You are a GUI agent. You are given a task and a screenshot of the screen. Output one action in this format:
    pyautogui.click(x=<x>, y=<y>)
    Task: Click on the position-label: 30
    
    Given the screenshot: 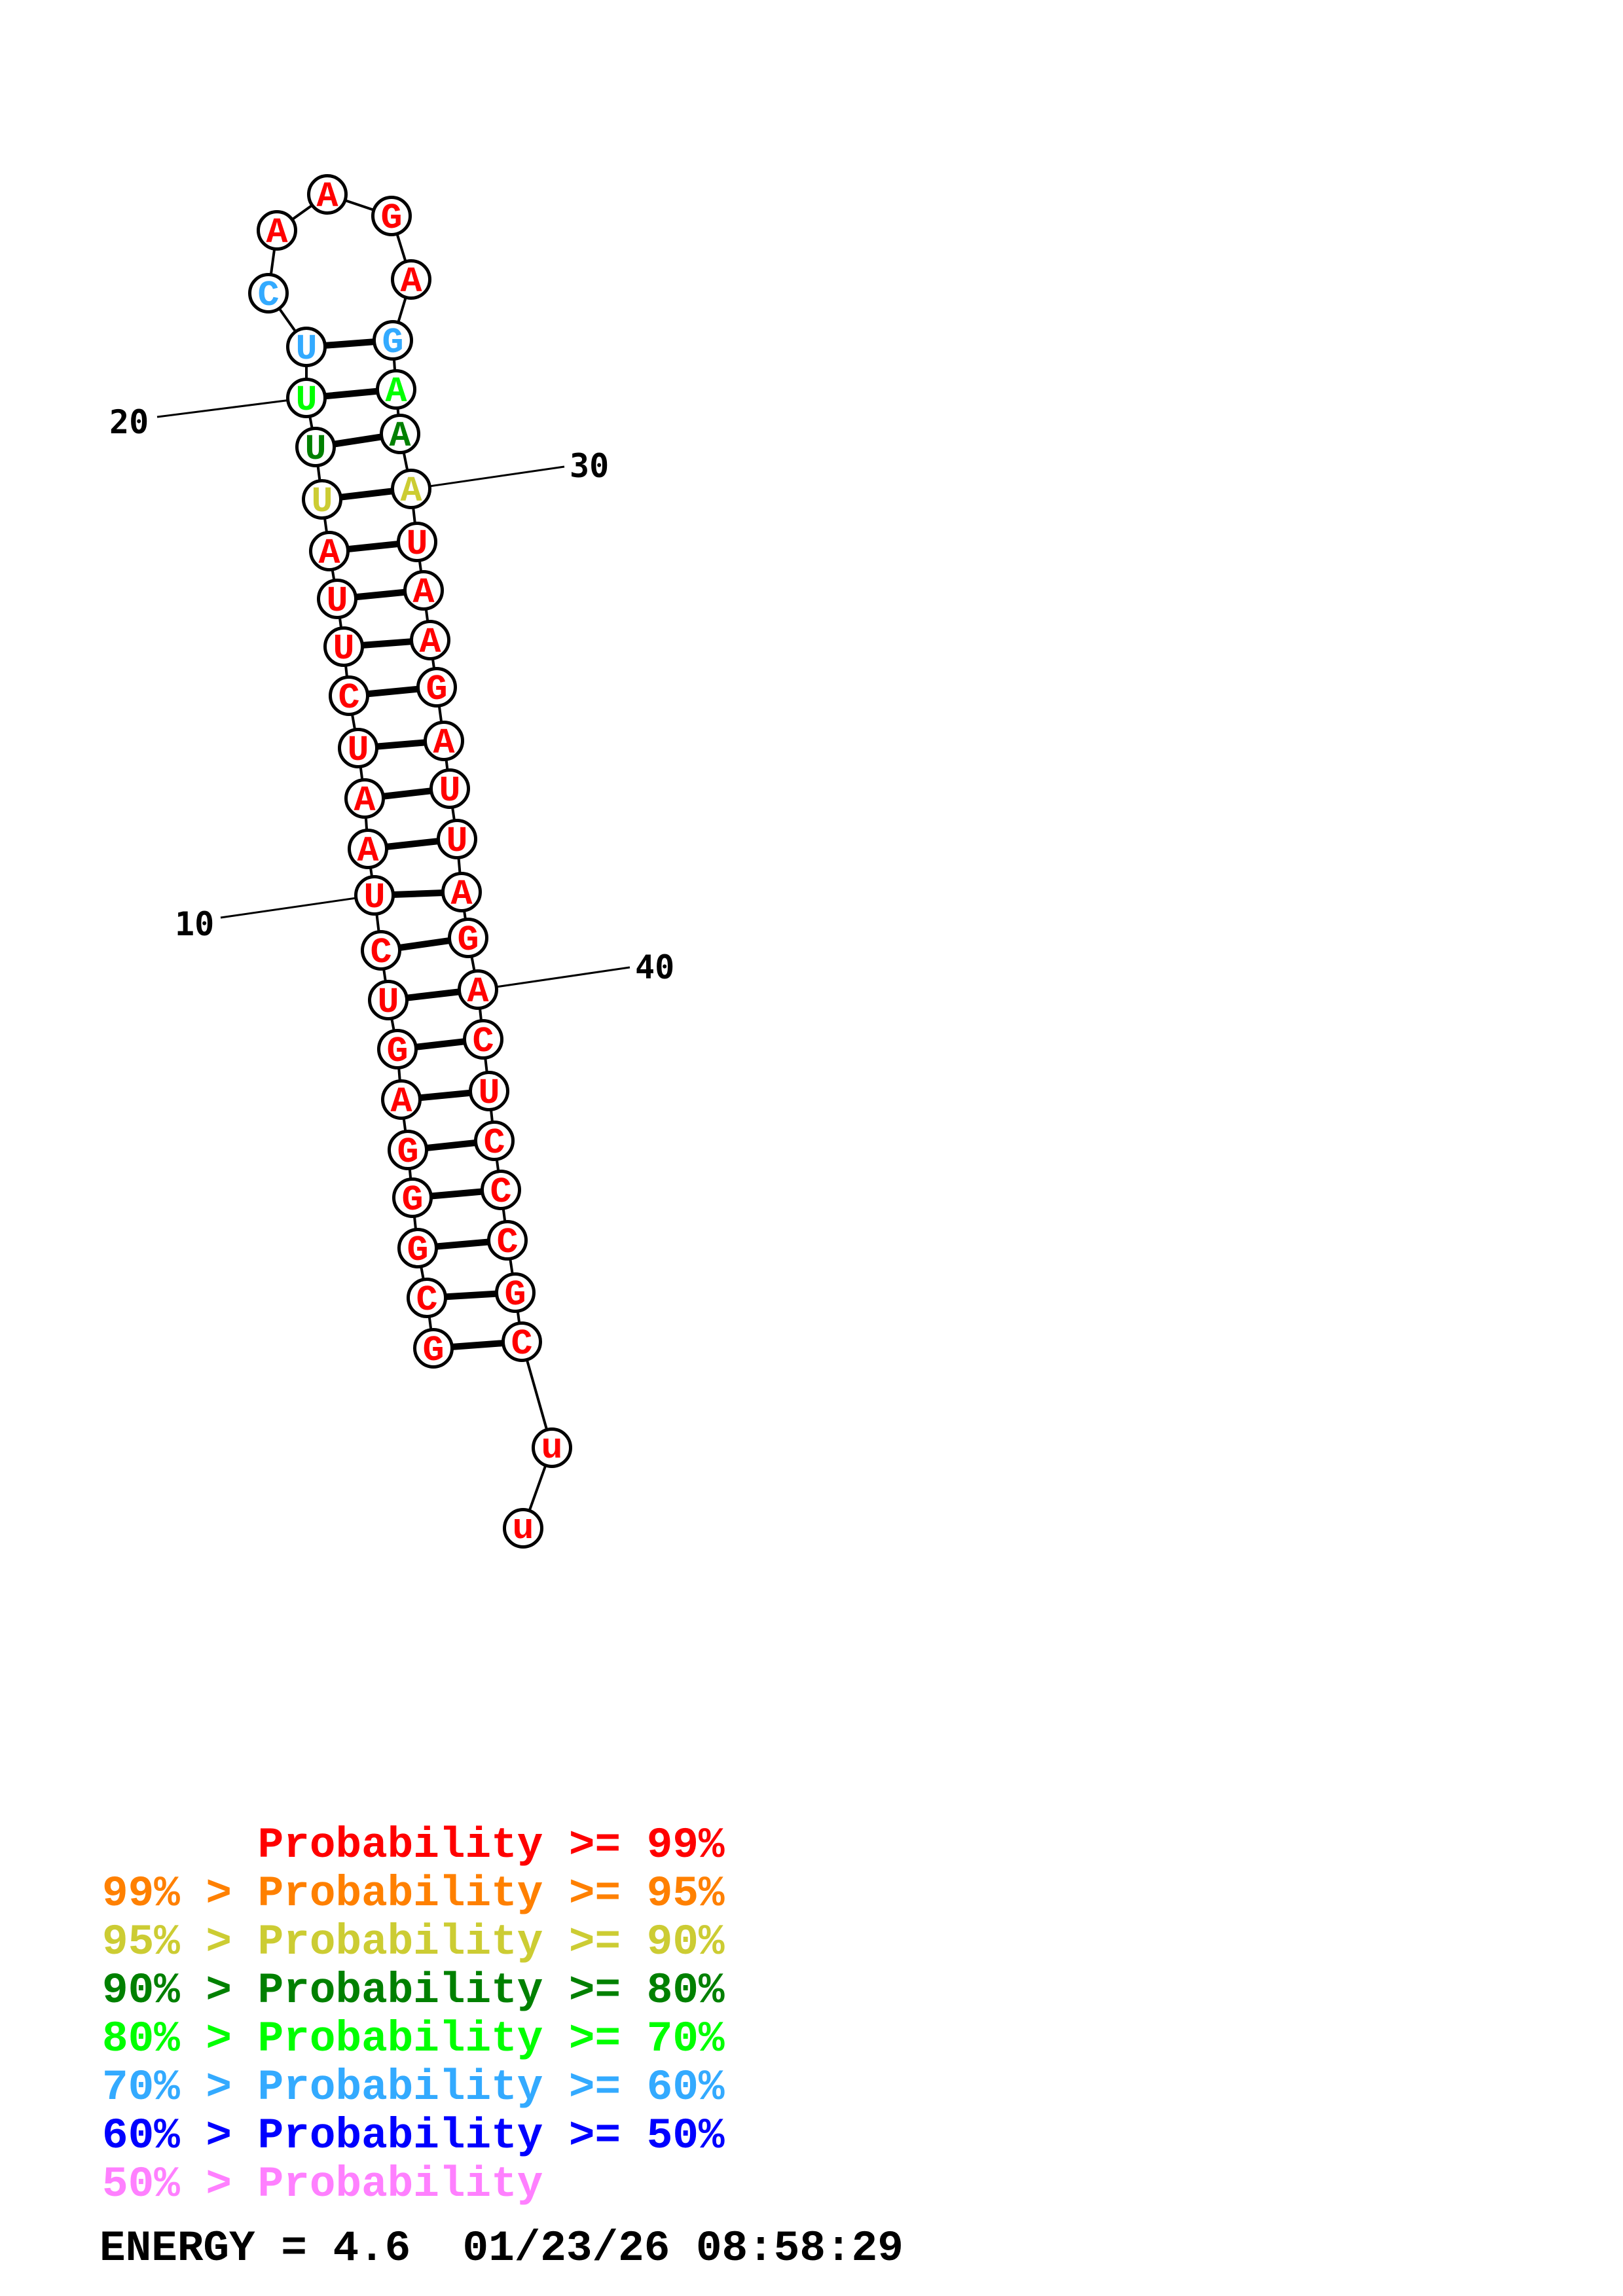 What is the action you would take?
    pyautogui.click(x=589, y=466)
    